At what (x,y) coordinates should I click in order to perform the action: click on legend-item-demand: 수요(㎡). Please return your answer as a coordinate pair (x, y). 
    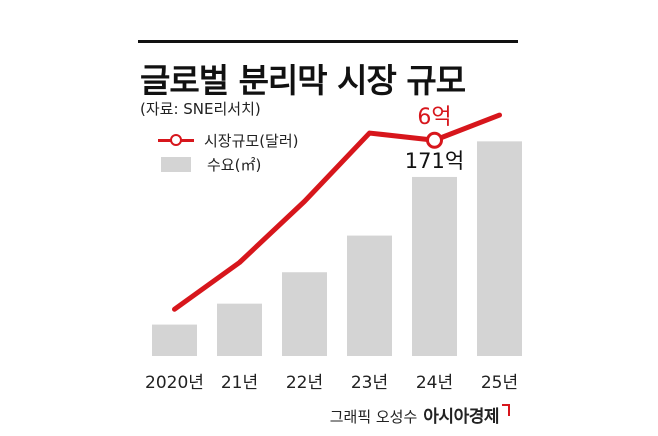
    Looking at the image, I should click on (228, 164).